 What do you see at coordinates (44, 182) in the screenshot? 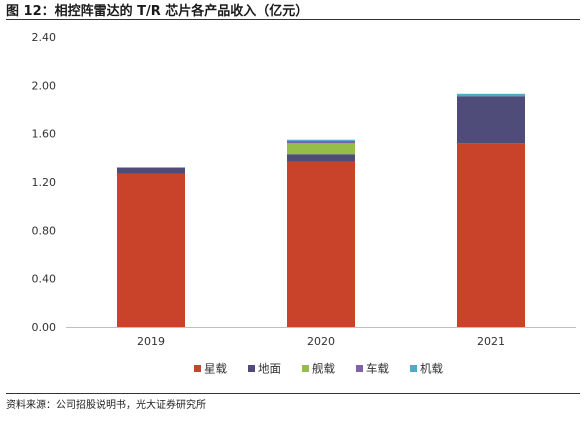
I see `y-tick-label: 1.20` at bounding box center [44, 182].